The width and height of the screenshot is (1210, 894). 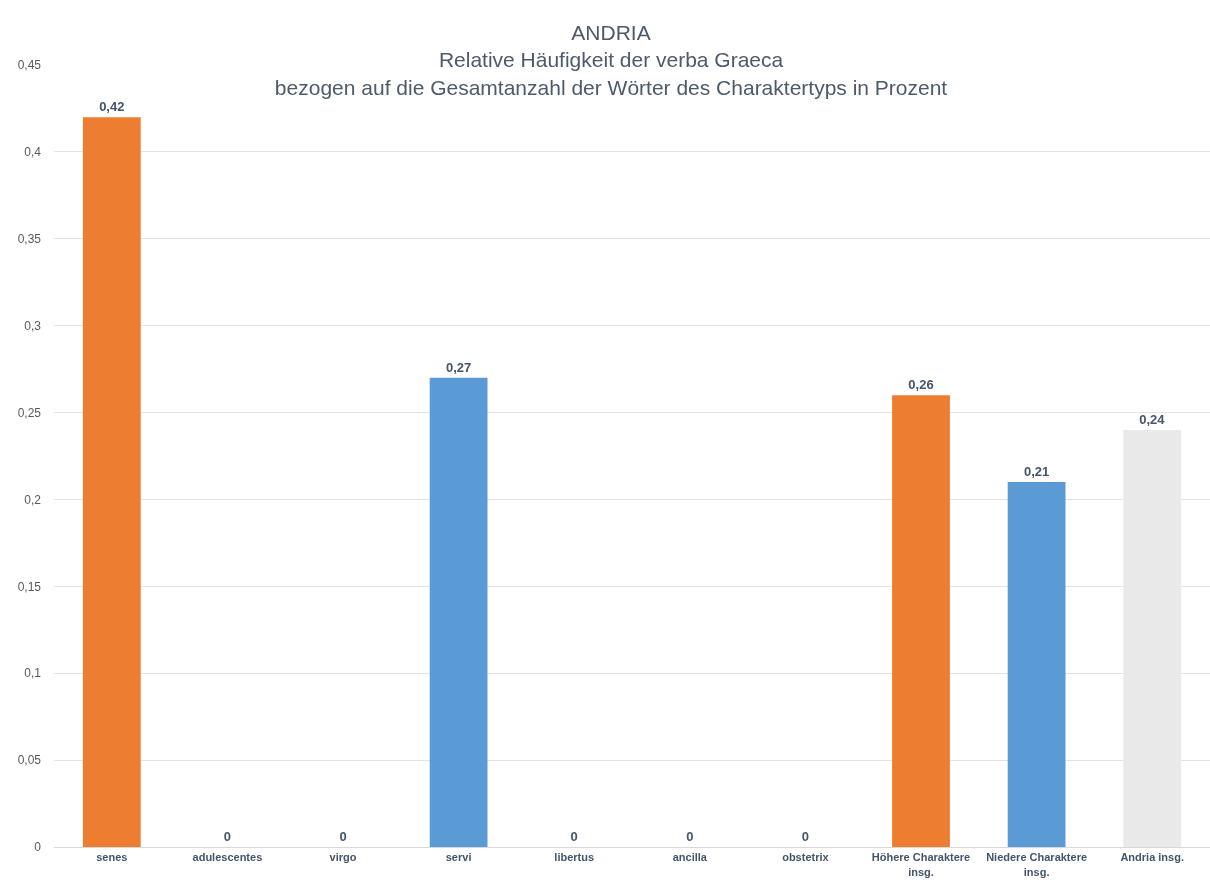 What do you see at coordinates (29, 760) in the screenshot?
I see `y-tick-label: 0,05` at bounding box center [29, 760].